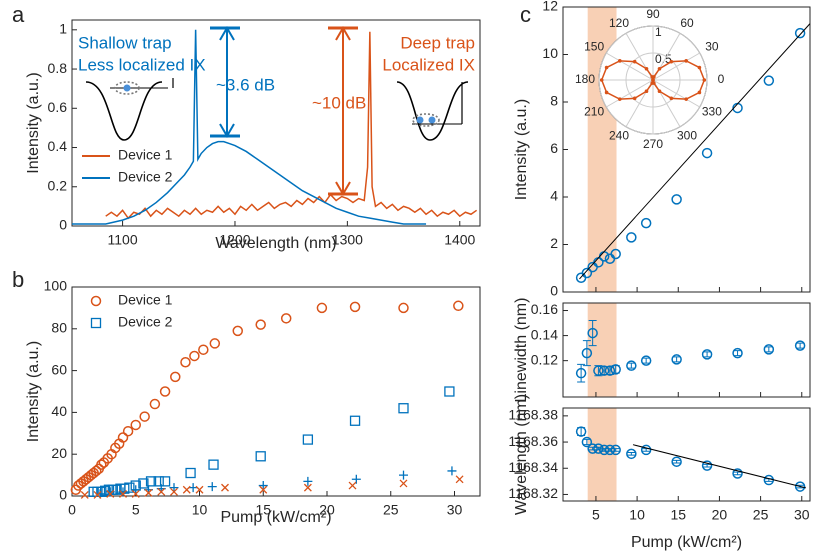 Image resolution: width=816 pixels, height=557 pixels. What do you see at coordinates (544, 334) in the screenshot?
I see `y-tick-label: 0.14` at bounding box center [544, 334].